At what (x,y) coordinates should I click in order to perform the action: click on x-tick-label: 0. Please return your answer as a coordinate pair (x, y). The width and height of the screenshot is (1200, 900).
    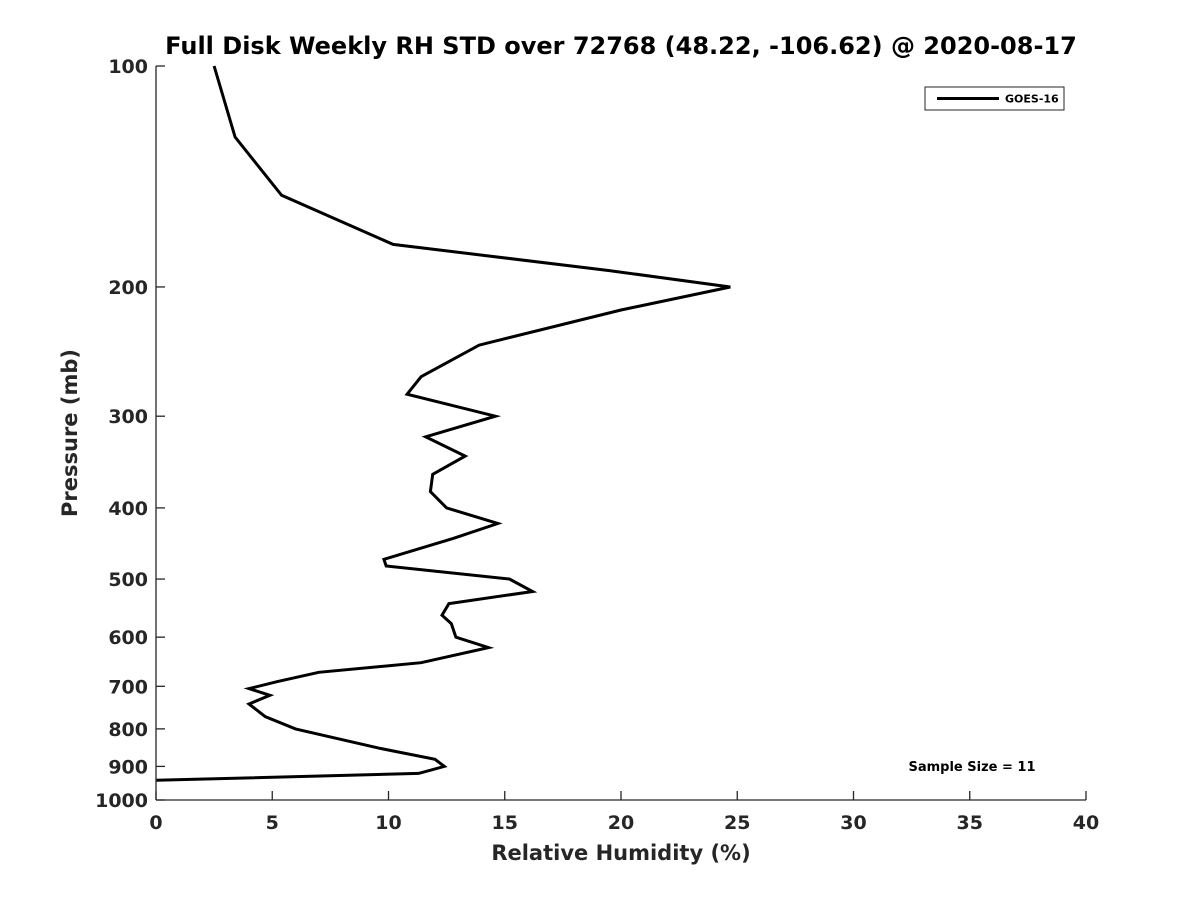
    Looking at the image, I should click on (155, 823).